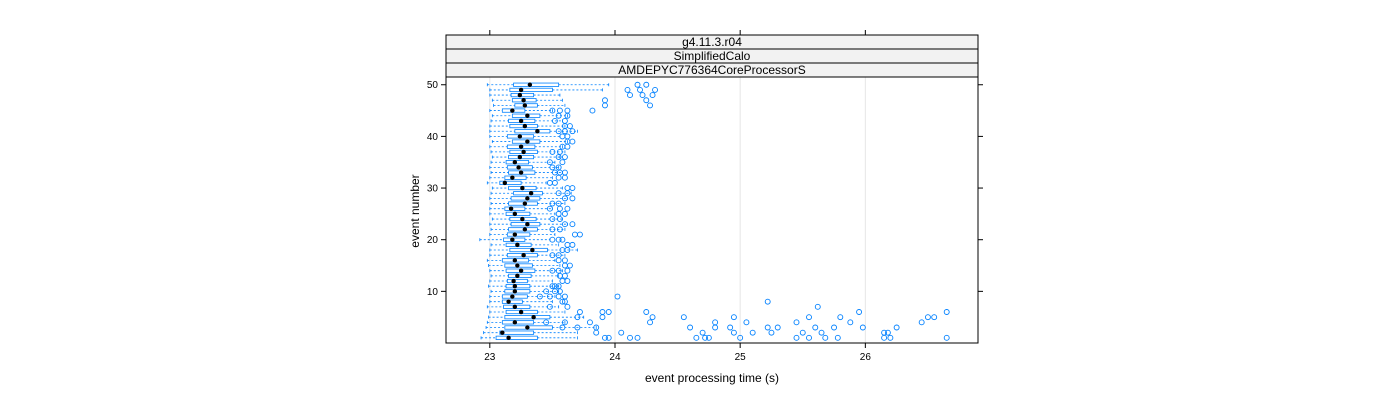  What do you see at coordinates (615, 357) in the screenshot?
I see `x-tick-label: 24` at bounding box center [615, 357].